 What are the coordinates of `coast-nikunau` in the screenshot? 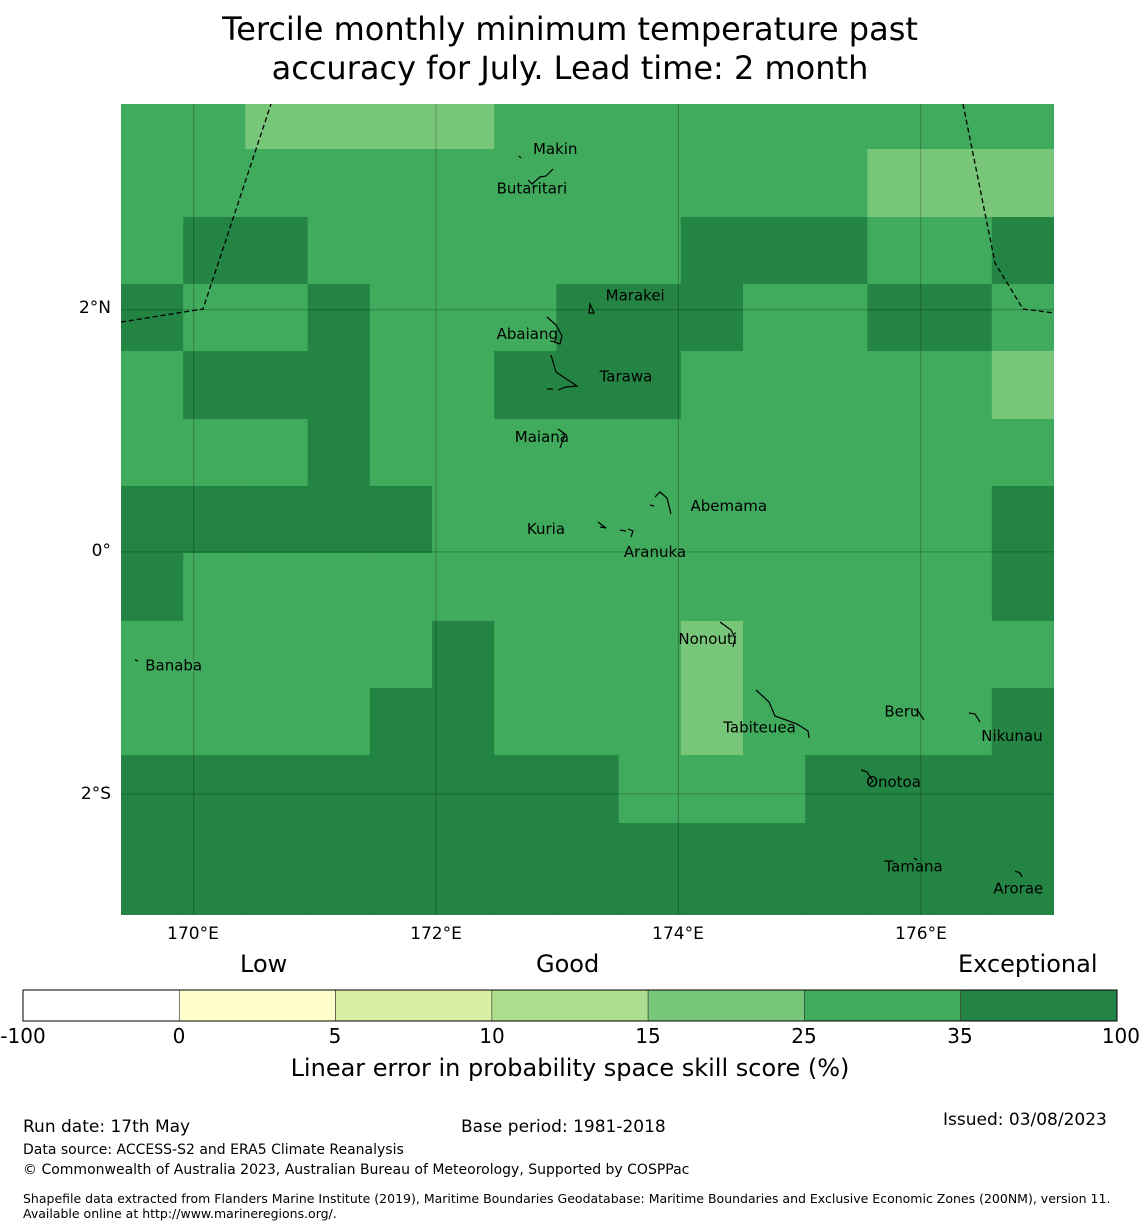 It's located at (974, 717).